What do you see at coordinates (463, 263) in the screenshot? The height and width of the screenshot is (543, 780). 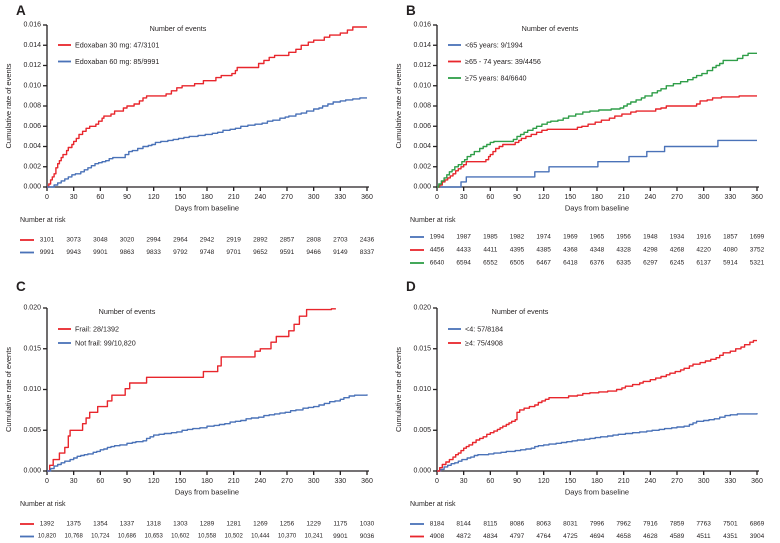 I see `risk-value: 6594` at bounding box center [463, 263].